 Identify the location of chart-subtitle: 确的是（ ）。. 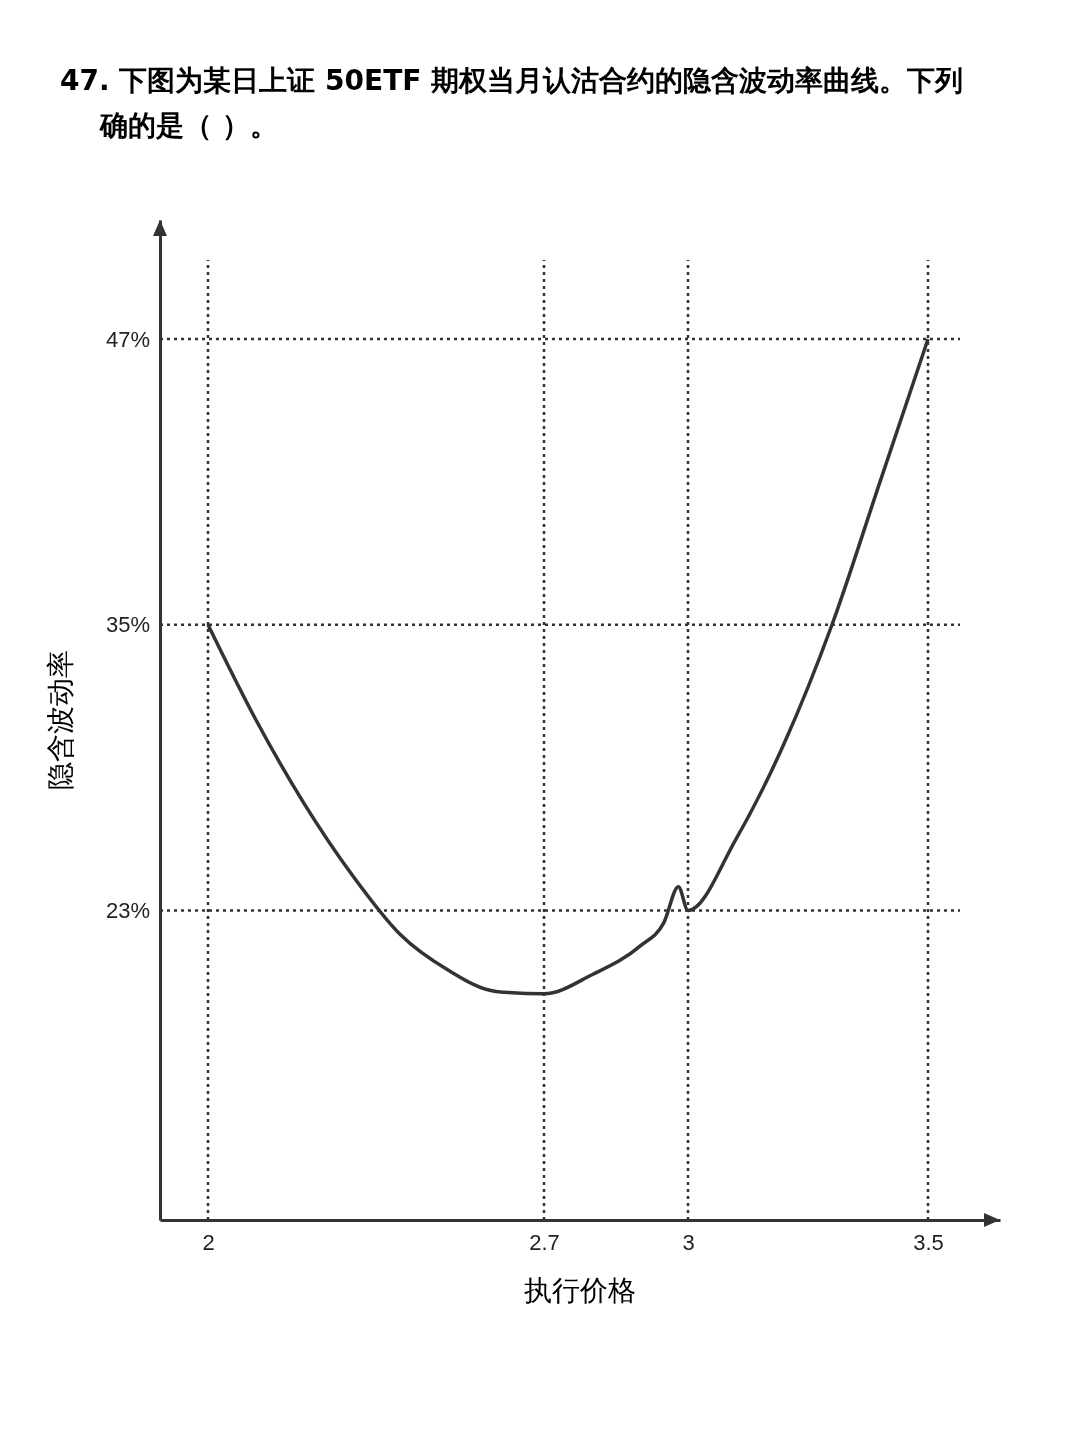
(188, 125).